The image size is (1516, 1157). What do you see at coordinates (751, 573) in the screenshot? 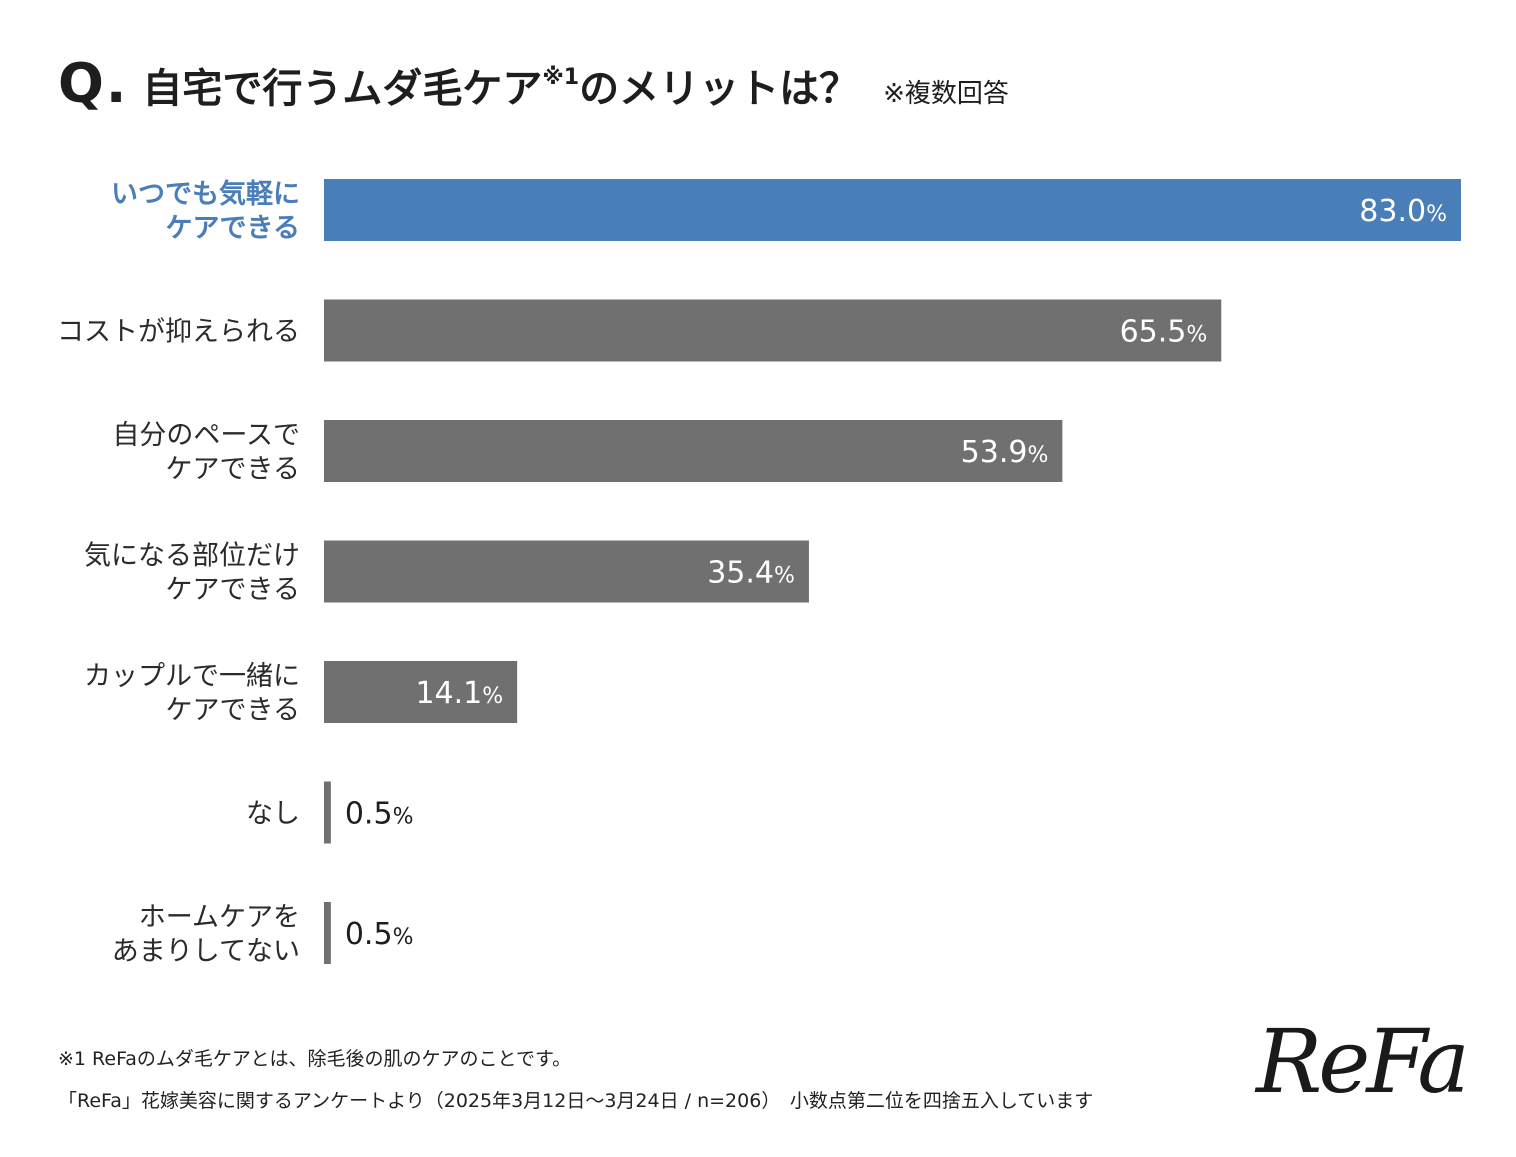
I see `value-label-3: 35.4%` at bounding box center [751, 573].